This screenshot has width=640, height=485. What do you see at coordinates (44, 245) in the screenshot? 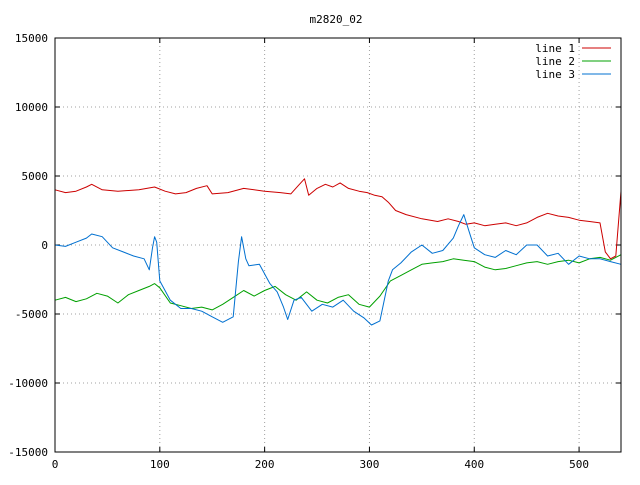
I see `y-tick-label: 0` at bounding box center [44, 245].